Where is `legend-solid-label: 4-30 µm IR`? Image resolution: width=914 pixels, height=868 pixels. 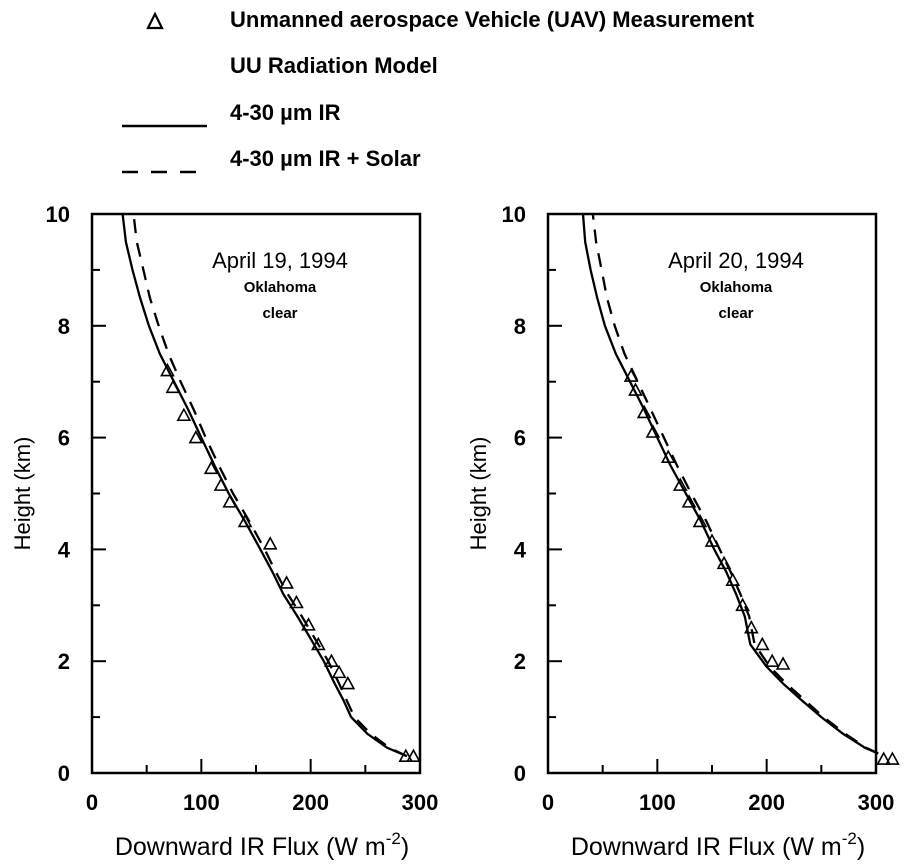 legend-solid-label: 4-30 µm IR is located at coordinates (285, 112).